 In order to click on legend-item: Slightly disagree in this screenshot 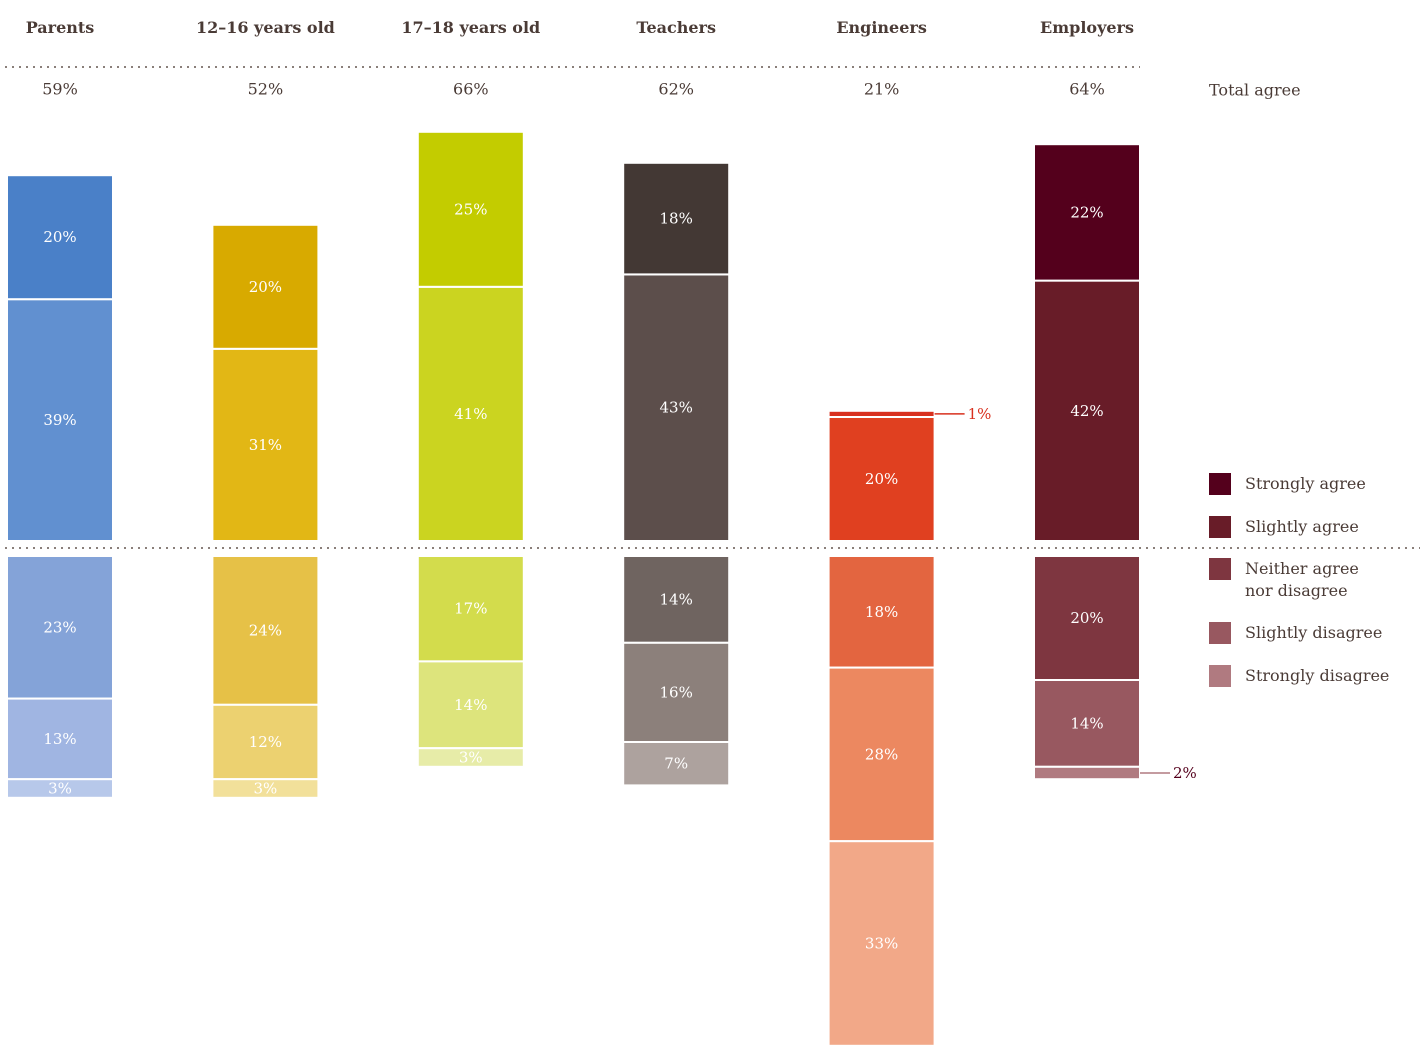, I will do `click(1312, 633)`.